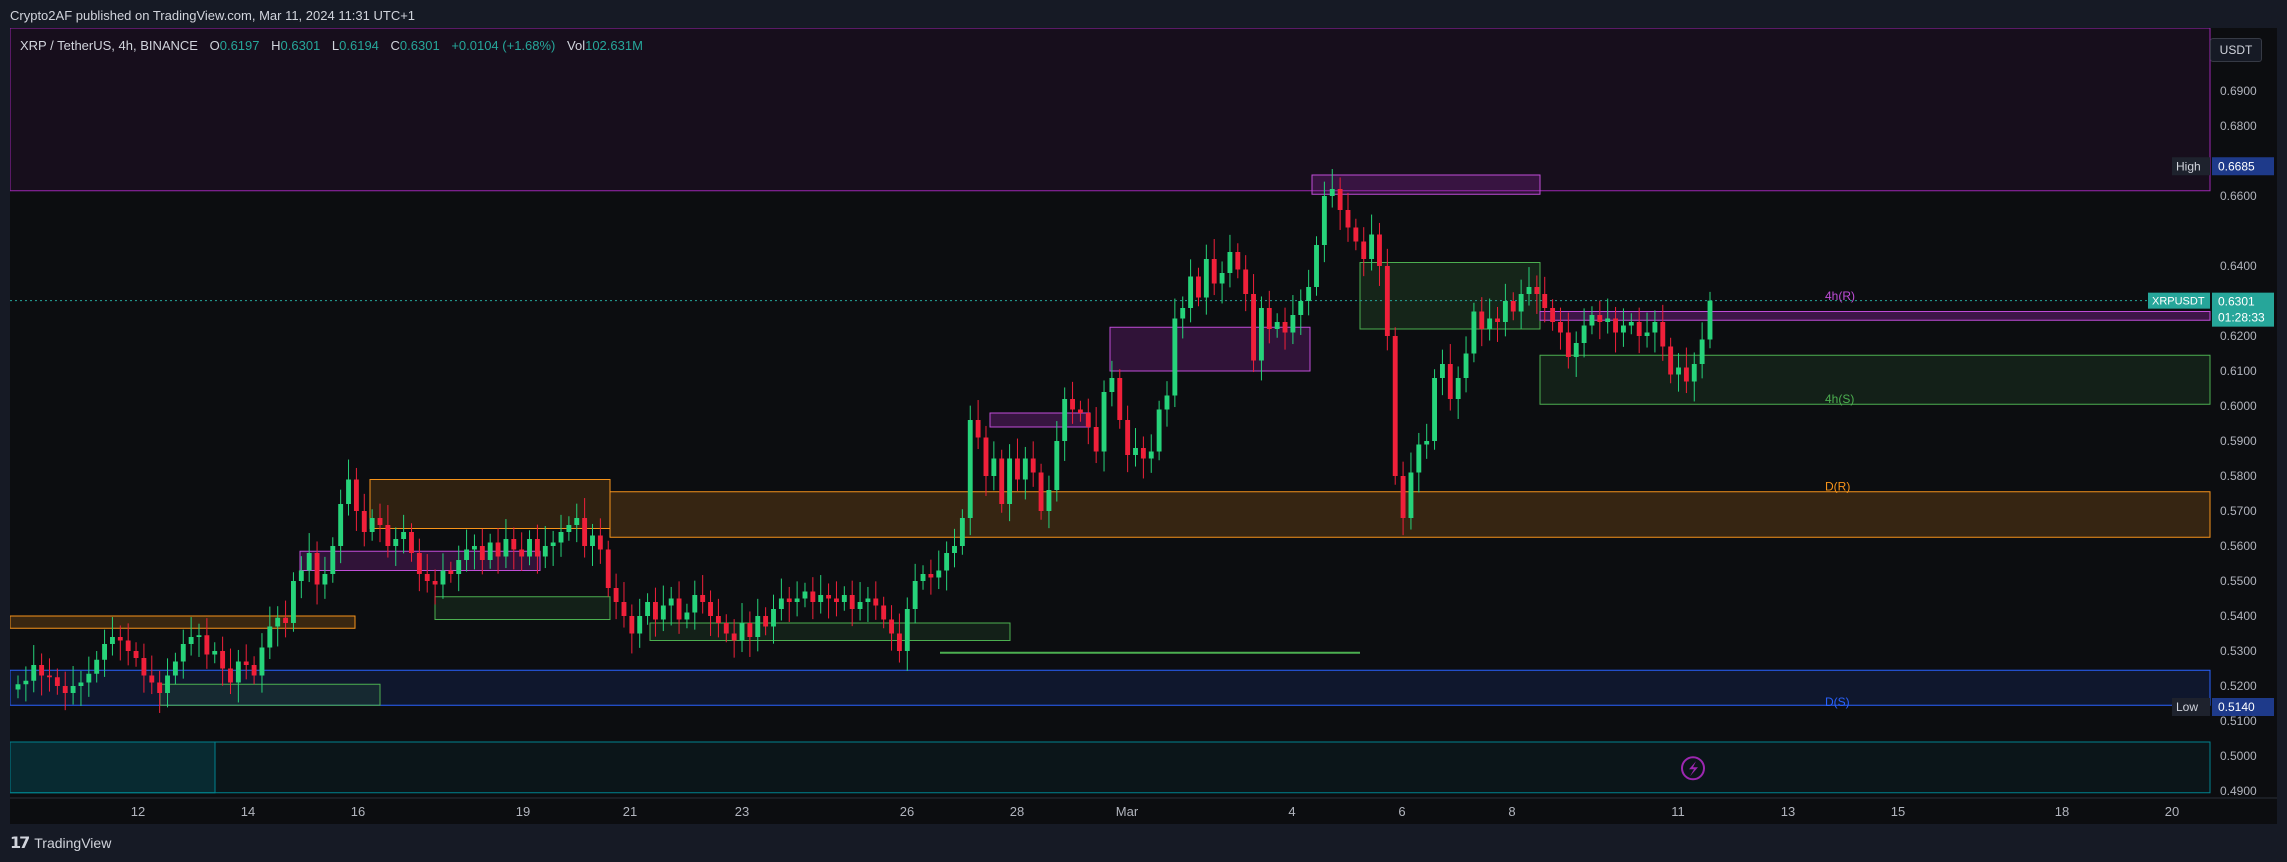 The image size is (2287, 862). What do you see at coordinates (1693, 768) in the screenshot?
I see `lightning-icon` at bounding box center [1693, 768].